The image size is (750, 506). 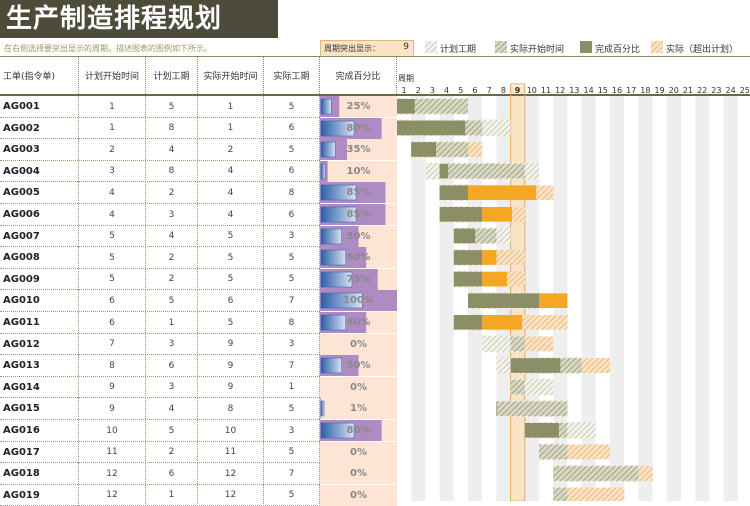 What do you see at coordinates (657, 47) in the screenshot?
I see `legend-swatch-over` at bounding box center [657, 47].